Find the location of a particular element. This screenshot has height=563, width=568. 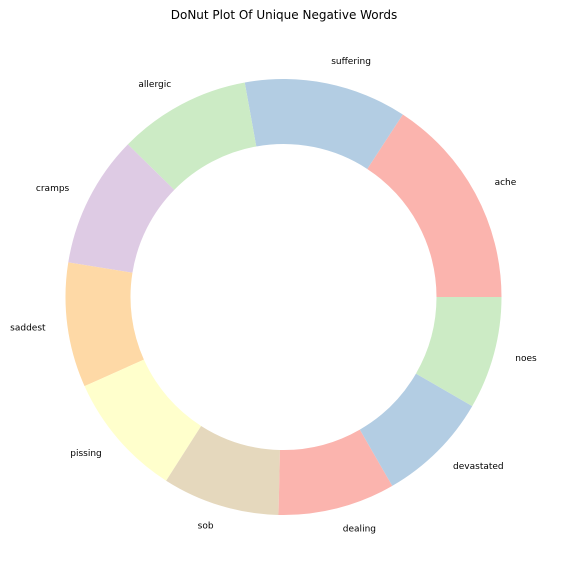

slice-dealing is located at coordinates (335, 472).